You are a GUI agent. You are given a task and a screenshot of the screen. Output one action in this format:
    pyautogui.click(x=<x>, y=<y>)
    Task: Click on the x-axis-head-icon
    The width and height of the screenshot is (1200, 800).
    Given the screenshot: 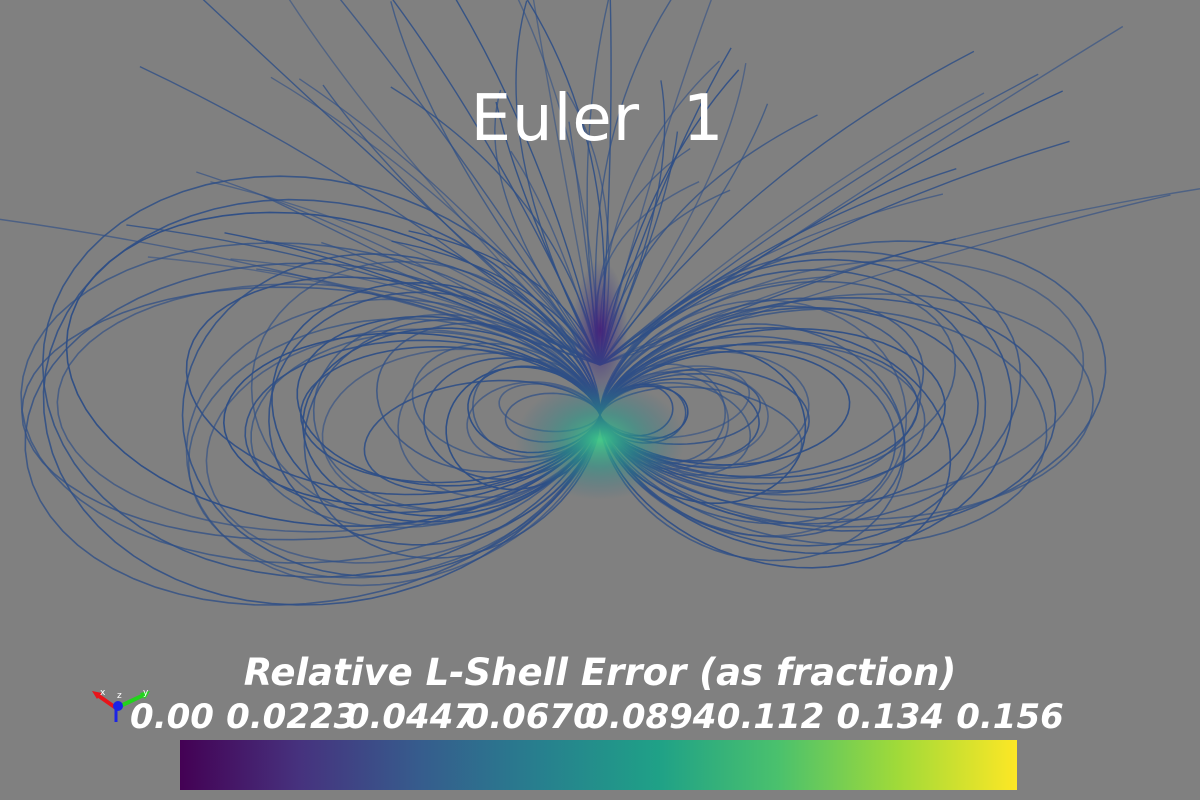 What is the action you would take?
    pyautogui.click(x=97, y=695)
    